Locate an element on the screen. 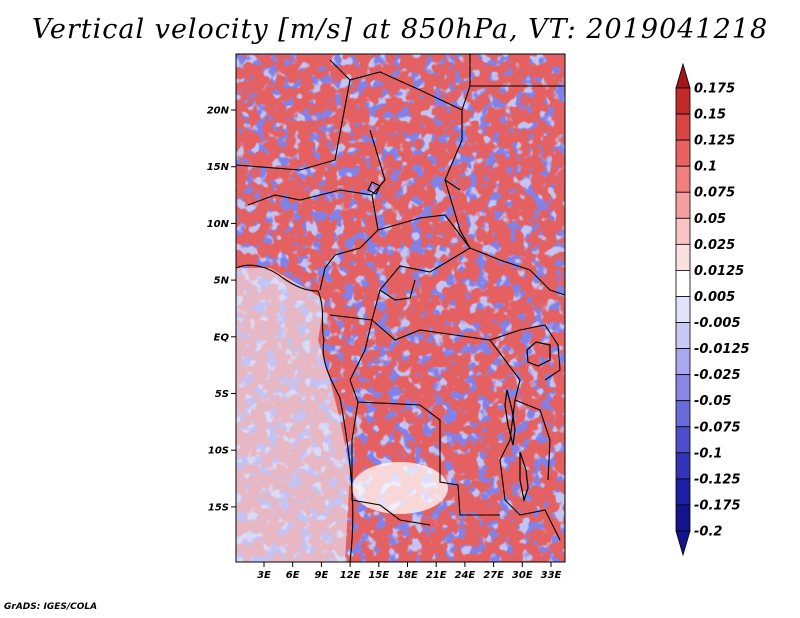 Image resolution: width=800 pixels, height=618 pixels. lat-label: 15S is located at coordinates (218, 507).